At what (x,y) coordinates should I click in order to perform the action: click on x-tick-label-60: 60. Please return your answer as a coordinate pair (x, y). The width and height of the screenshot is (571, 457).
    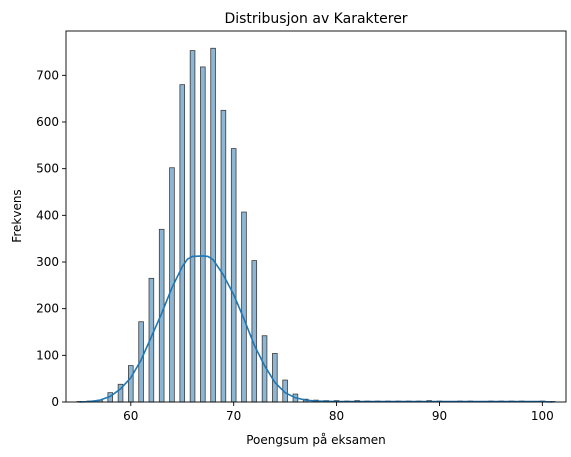
    Looking at the image, I should click on (130, 416).